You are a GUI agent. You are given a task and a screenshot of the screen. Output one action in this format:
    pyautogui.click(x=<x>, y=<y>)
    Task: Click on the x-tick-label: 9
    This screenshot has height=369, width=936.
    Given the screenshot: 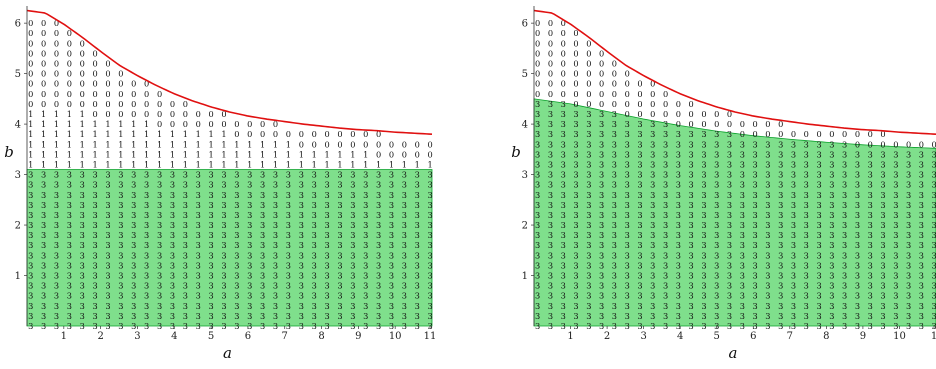 What is the action you would take?
    pyautogui.click(x=863, y=336)
    